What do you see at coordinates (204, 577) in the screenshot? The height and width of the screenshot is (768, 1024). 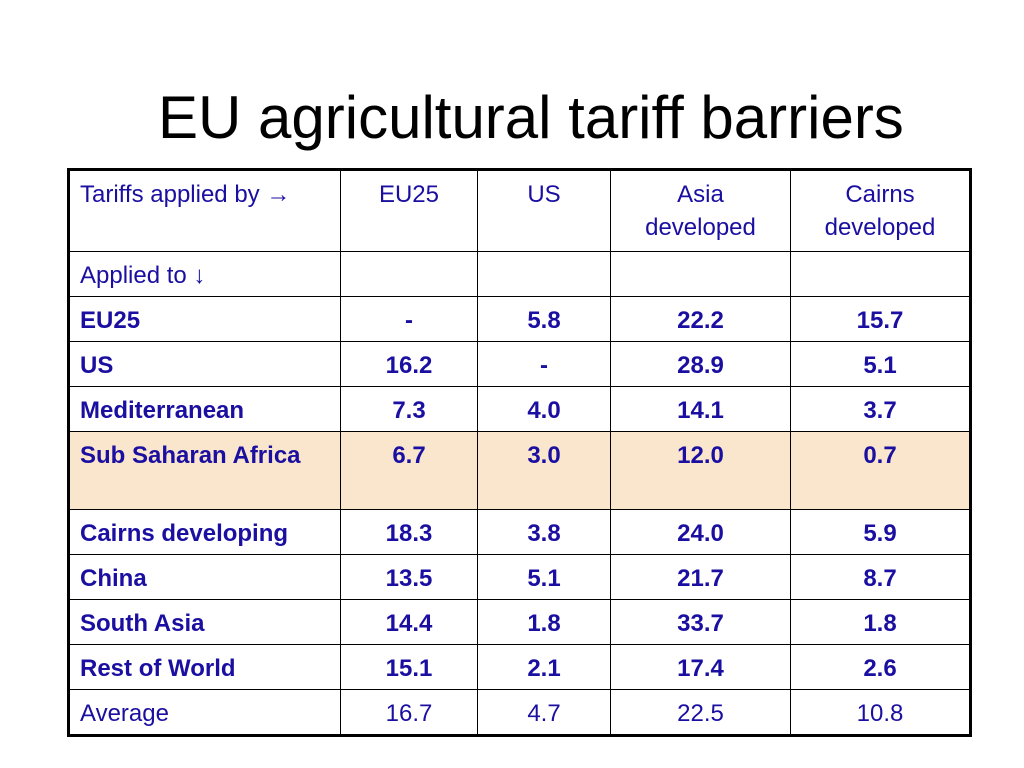 I see `region-label: China` at bounding box center [204, 577].